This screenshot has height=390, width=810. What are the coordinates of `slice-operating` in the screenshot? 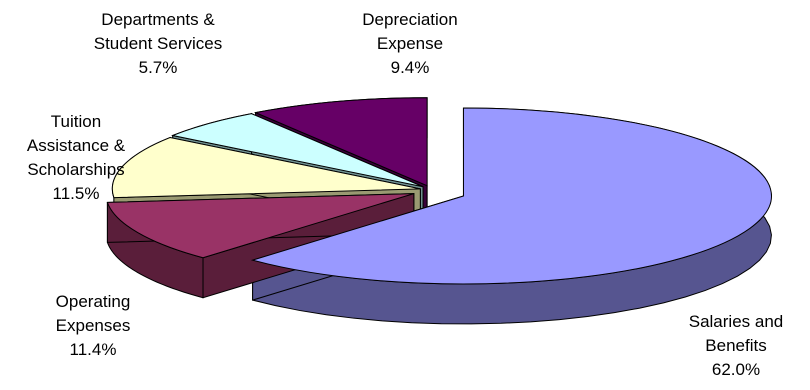 It's located at (260, 226).